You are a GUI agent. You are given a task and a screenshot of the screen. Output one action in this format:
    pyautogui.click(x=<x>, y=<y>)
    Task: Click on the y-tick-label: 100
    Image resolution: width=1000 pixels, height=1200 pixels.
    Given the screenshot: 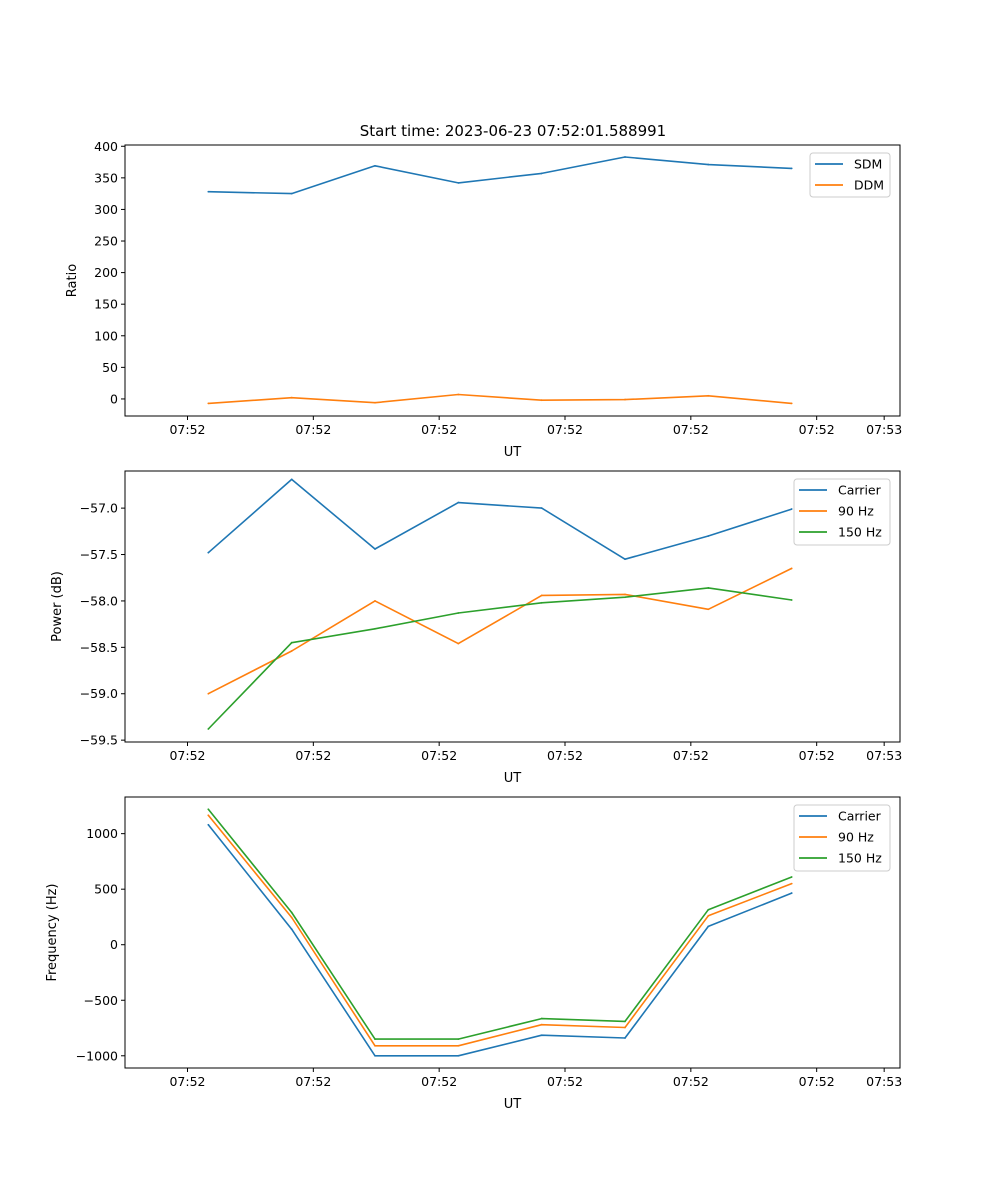 What is the action you would take?
    pyautogui.click(x=106, y=335)
    